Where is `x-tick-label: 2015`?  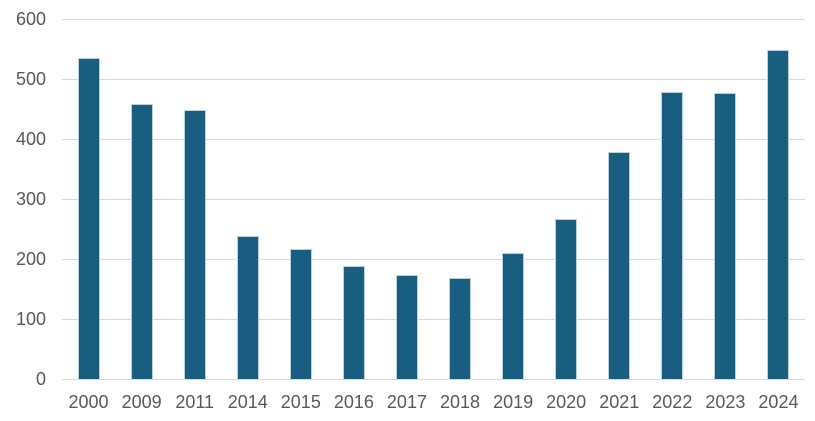 x-tick-label: 2015 is located at coordinates (300, 402).